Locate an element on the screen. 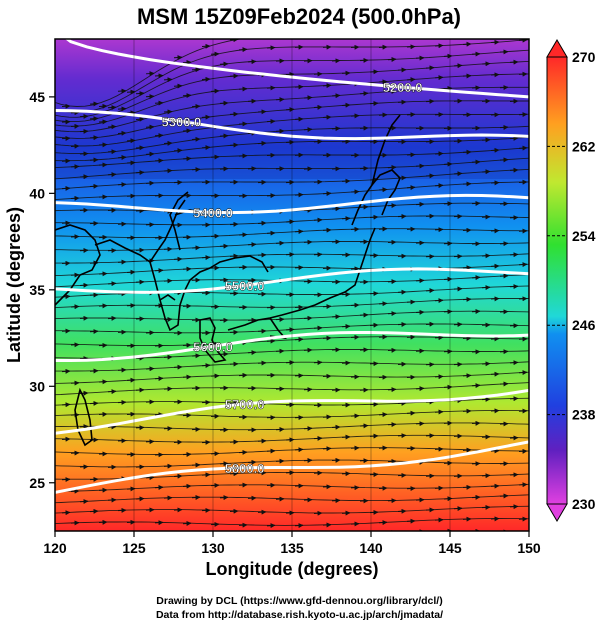 The width and height of the screenshot is (599, 625). x-tick-label: 150 is located at coordinates (529, 548).